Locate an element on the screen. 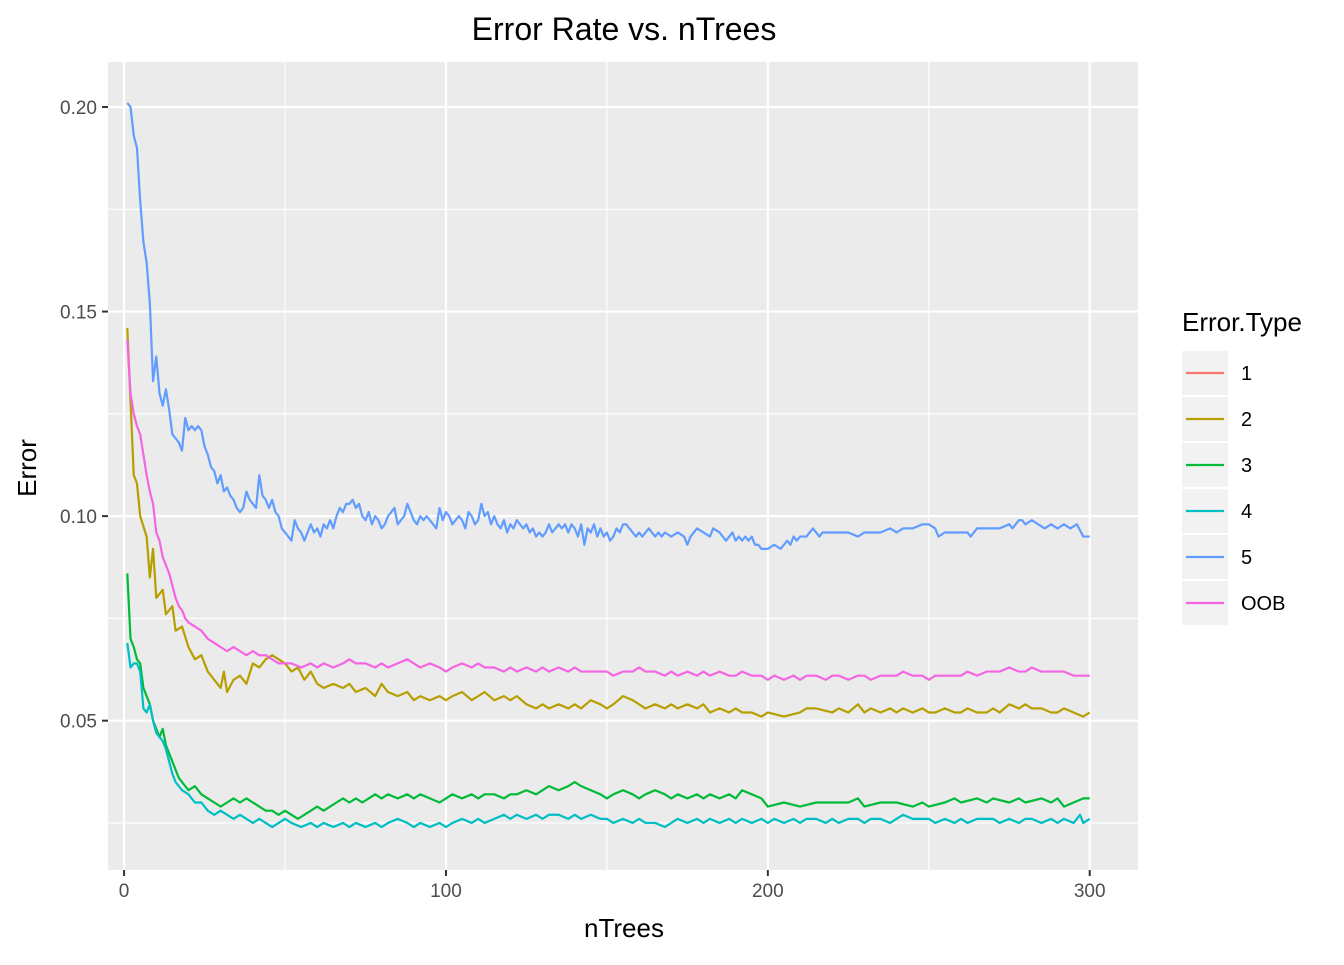  x-tick-label: 0 is located at coordinates (124, 891).